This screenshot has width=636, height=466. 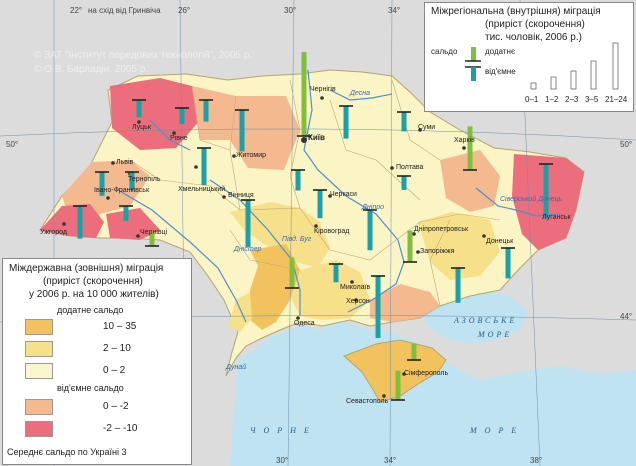 I want to click on city-label: Луцьк, so click(x=141, y=127).